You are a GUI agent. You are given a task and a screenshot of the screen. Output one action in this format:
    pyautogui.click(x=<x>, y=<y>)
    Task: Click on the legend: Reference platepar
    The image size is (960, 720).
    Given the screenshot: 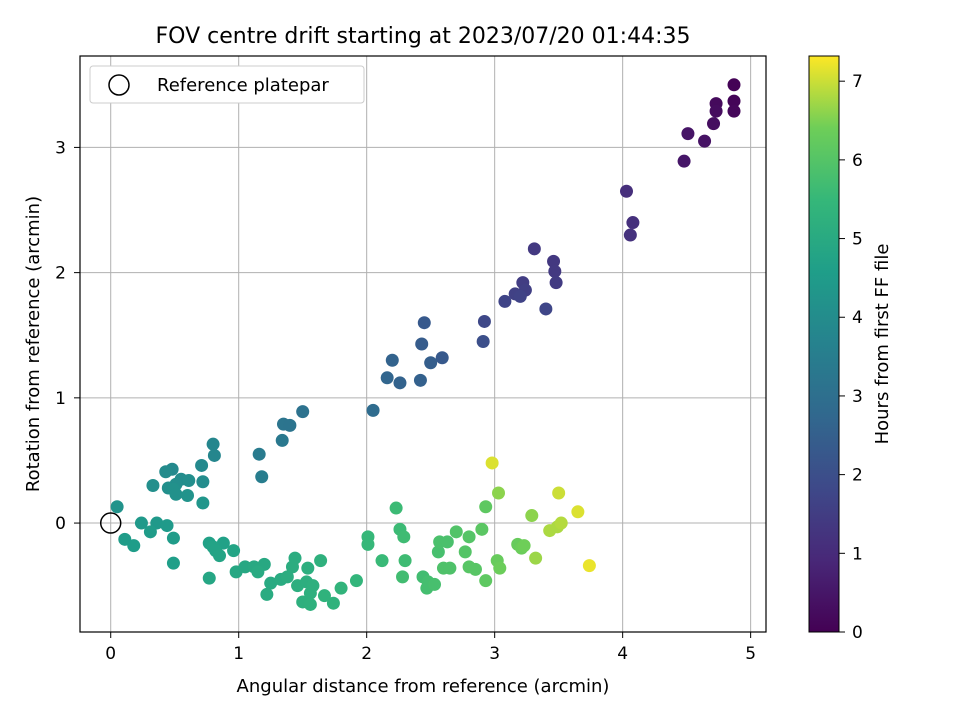 What is the action you would take?
    pyautogui.click(x=227, y=84)
    